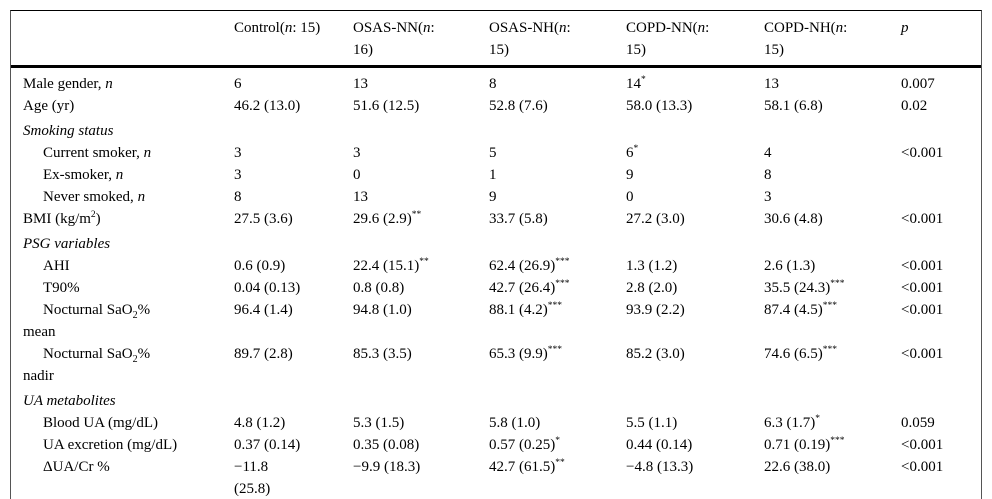  What do you see at coordinates (387, 467) in the screenshot?
I see `data-cell: −9.9 (18.3)` at bounding box center [387, 467].